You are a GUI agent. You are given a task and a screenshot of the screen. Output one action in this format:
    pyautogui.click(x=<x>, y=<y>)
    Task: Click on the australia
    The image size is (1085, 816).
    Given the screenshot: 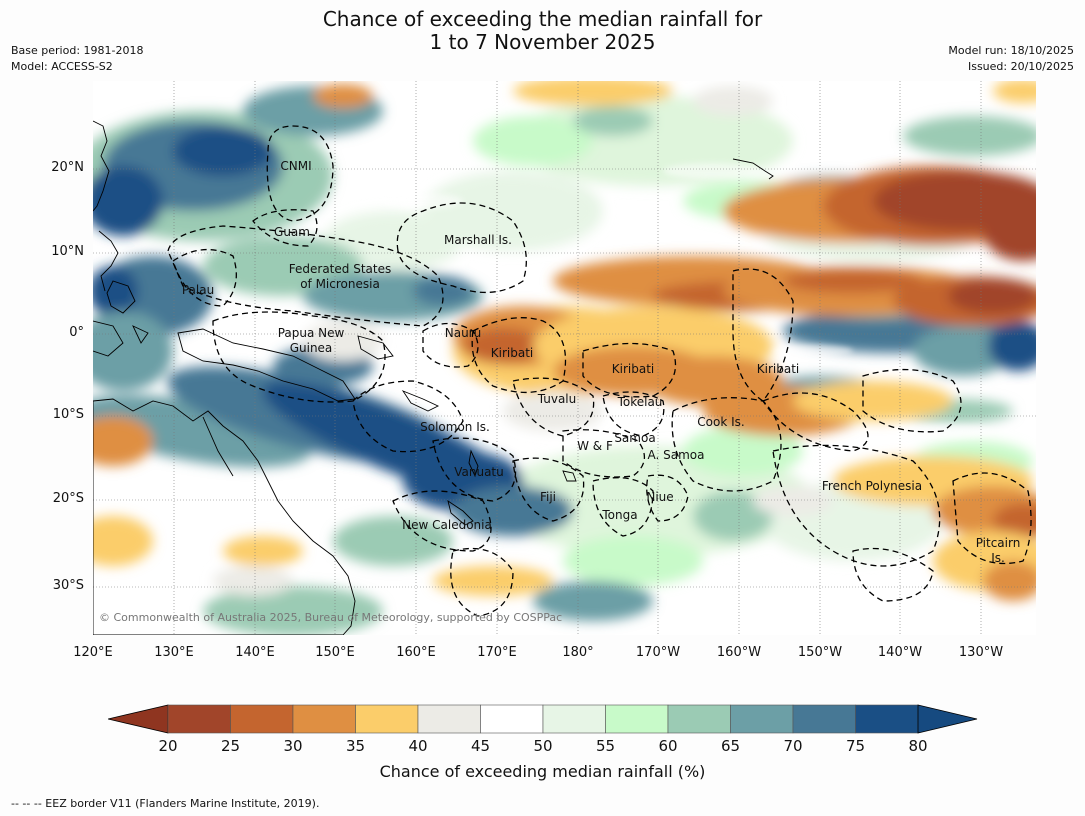 What is the action you would take?
    pyautogui.click(x=224, y=516)
    